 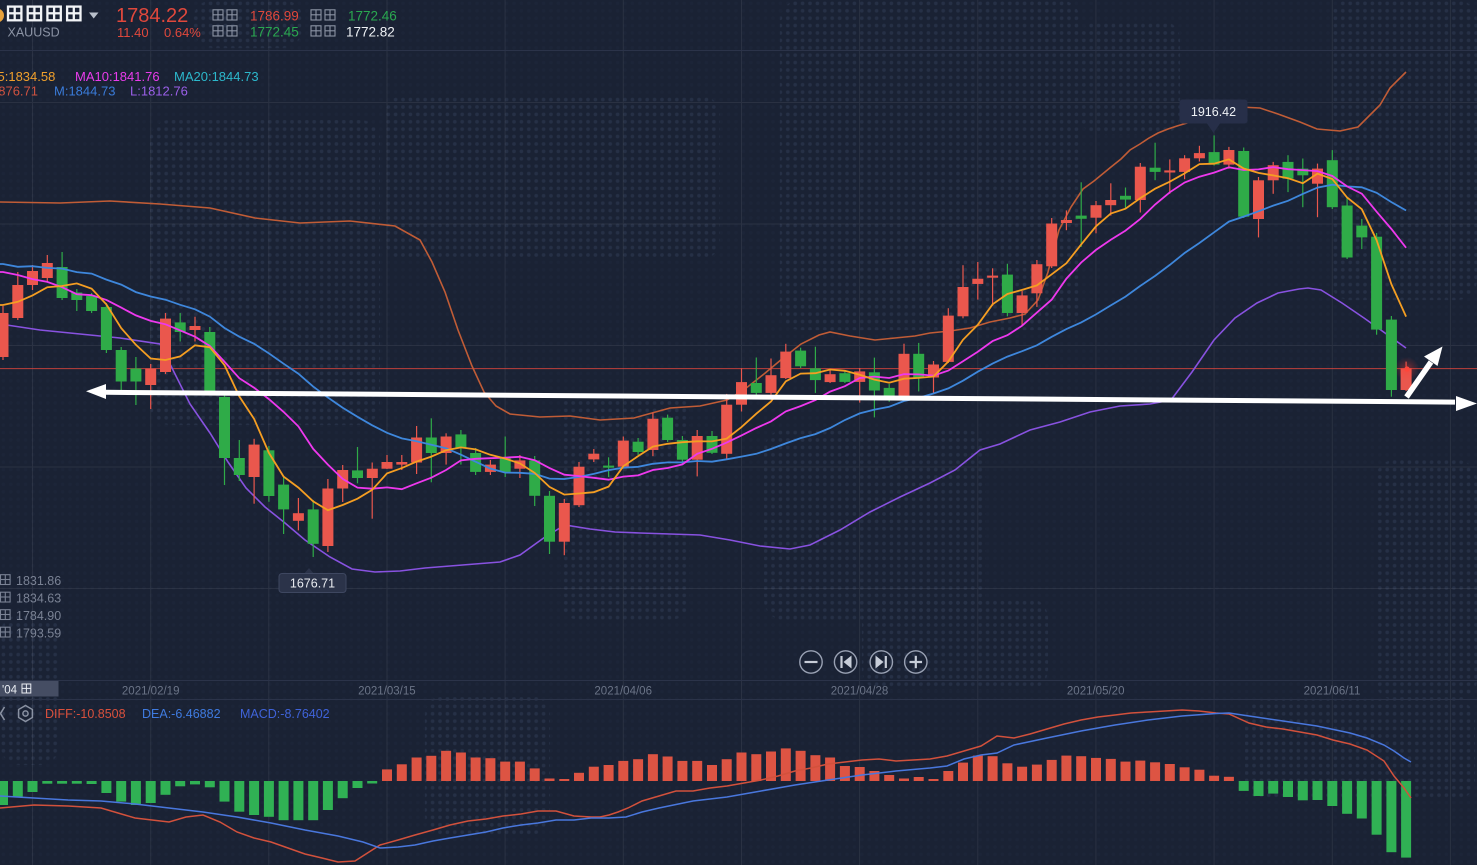 I want to click on svg-text: MA5:1834.58, so click(x=27, y=76).